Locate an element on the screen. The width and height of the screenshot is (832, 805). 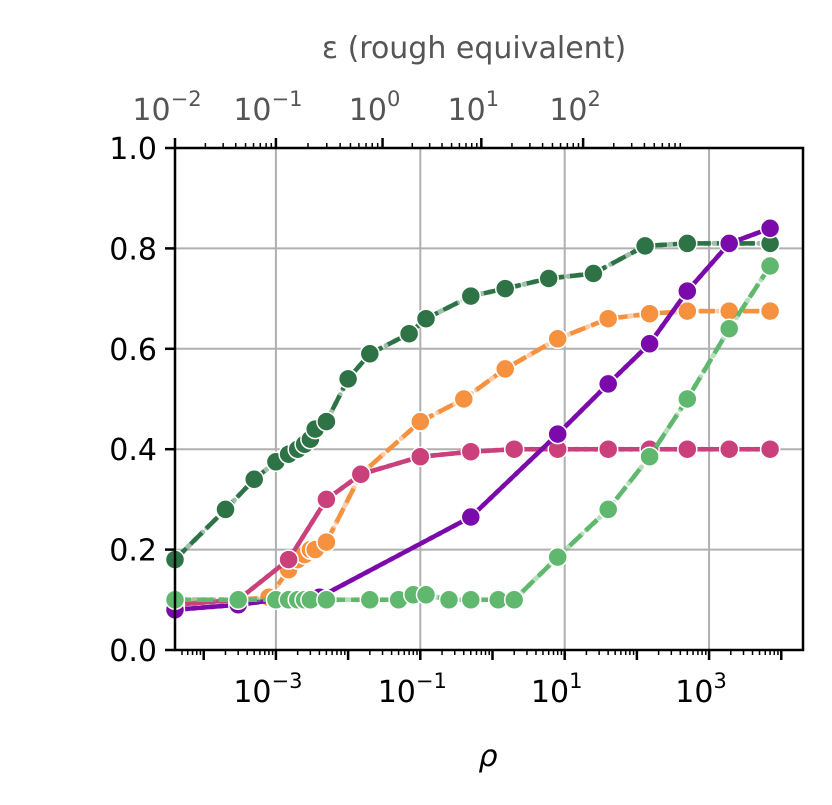
y-tick-label: 0.2 is located at coordinates (133, 551).